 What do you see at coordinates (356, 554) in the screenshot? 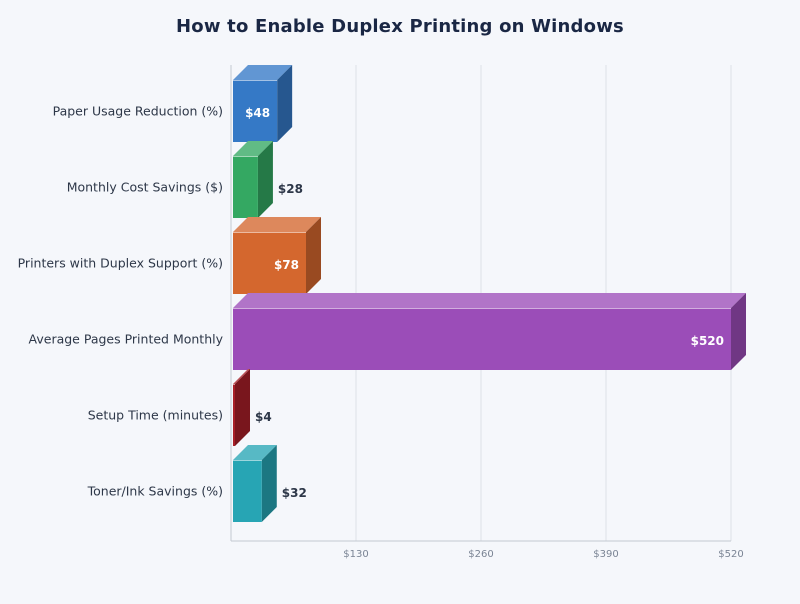
I see `x-tick-label: $130` at bounding box center [356, 554].